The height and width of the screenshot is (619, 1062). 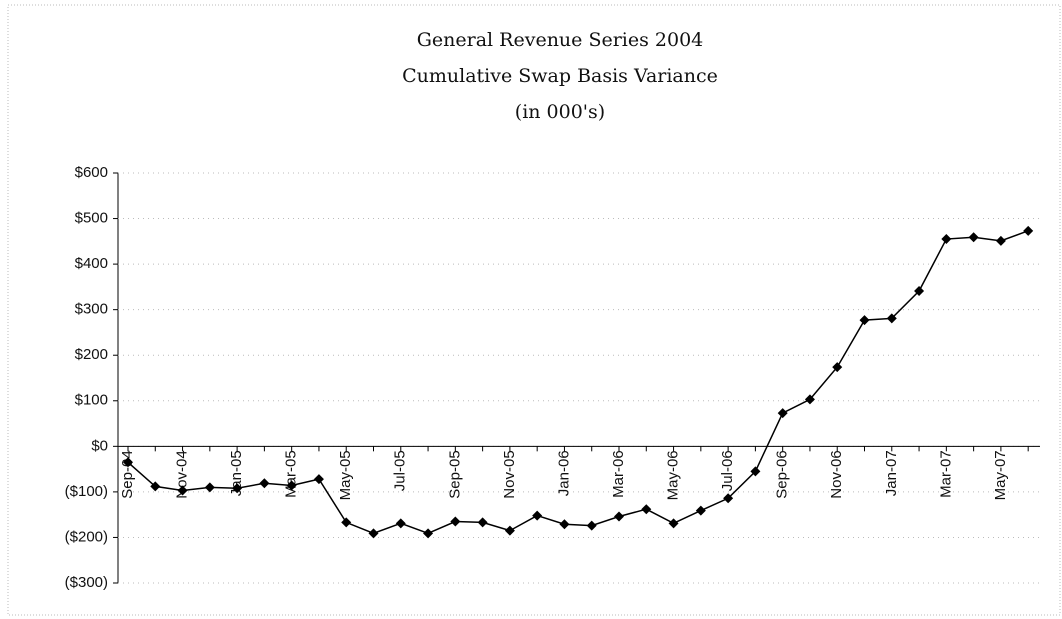 I want to click on x-tick-label: Sep-04, so click(x=127, y=474).